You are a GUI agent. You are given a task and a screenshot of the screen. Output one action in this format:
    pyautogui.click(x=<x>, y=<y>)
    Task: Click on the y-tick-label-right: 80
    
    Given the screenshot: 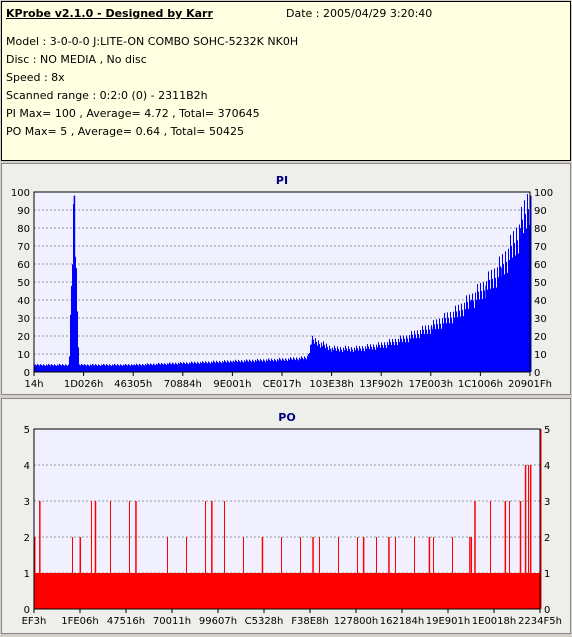 What is the action you would take?
    pyautogui.click(x=540, y=229)
    